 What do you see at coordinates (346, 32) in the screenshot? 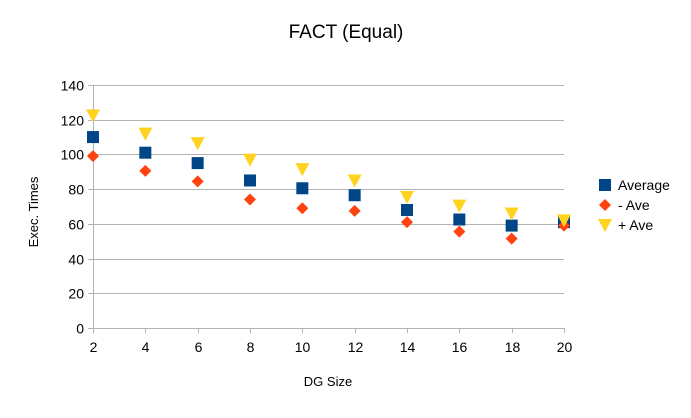
I see `chart-title: FACT (Equal)` at bounding box center [346, 32].